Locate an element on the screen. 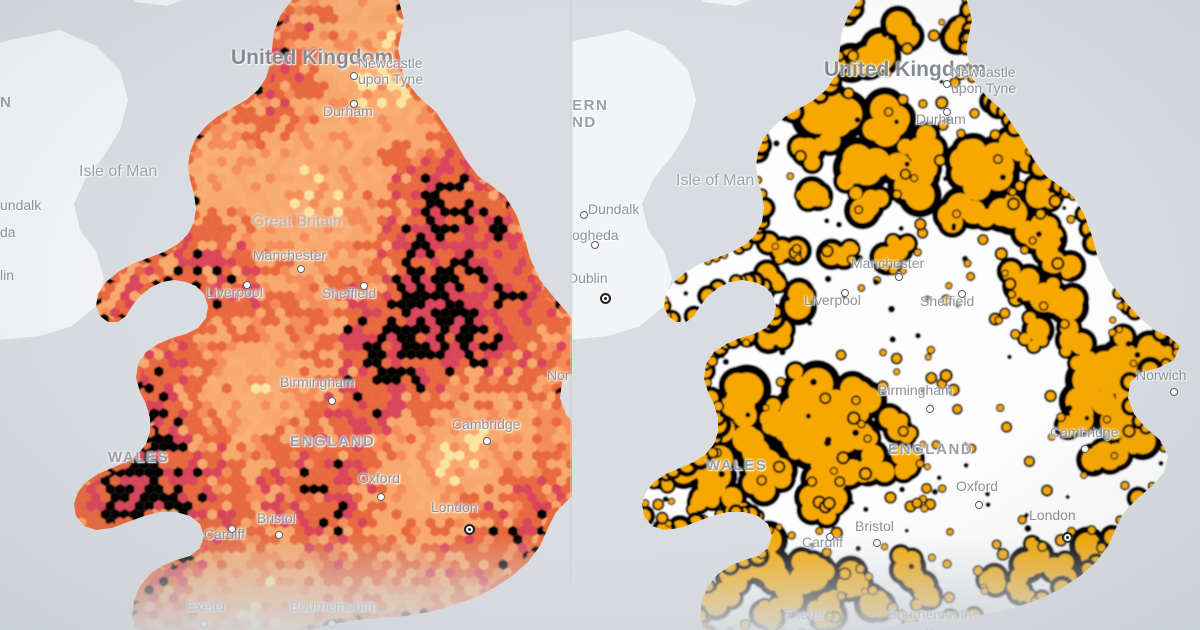 This screenshot has height=630, width=1200. city-marker-exeter is located at coordinates (204, 624).